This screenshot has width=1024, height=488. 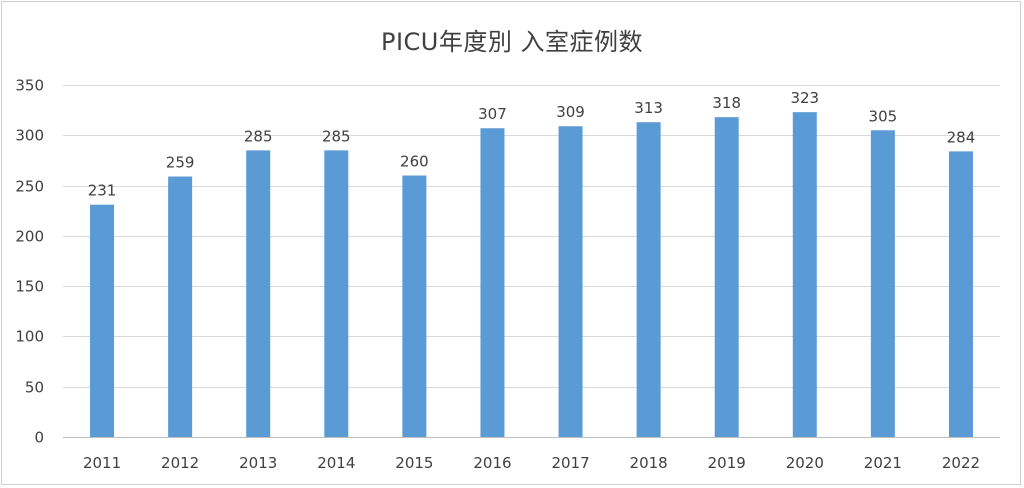 I want to click on data-label: 323, so click(x=804, y=98).